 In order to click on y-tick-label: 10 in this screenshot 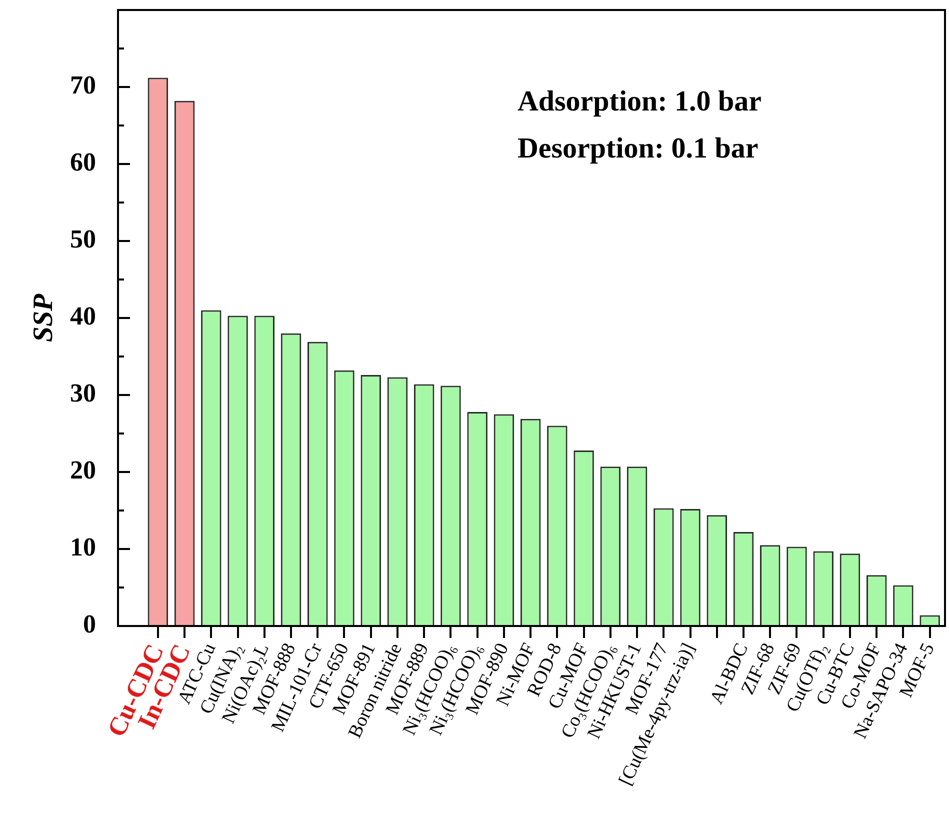, I will do `click(83, 547)`.